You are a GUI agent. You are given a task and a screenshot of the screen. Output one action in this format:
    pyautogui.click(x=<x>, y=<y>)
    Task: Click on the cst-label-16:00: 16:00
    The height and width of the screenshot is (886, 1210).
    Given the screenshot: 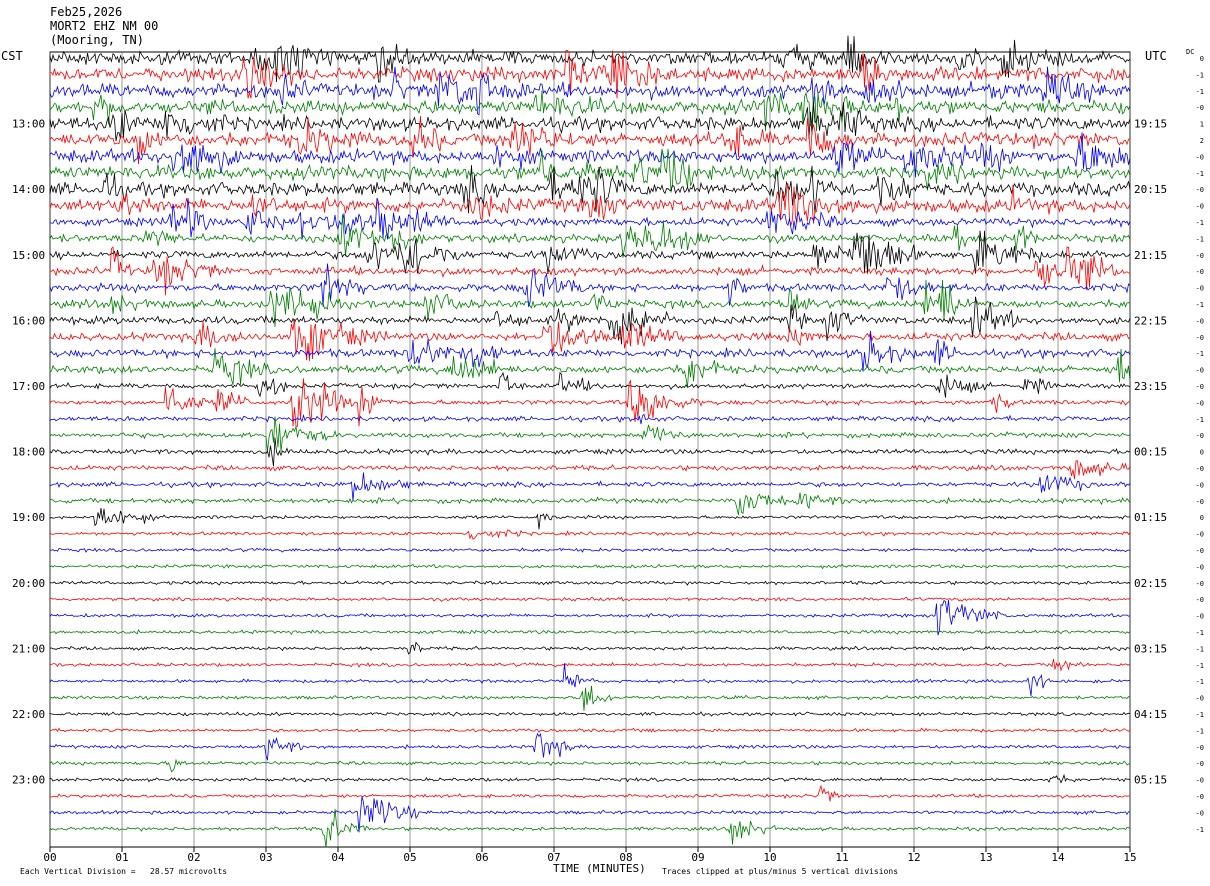 What is the action you would take?
    pyautogui.click(x=28, y=320)
    